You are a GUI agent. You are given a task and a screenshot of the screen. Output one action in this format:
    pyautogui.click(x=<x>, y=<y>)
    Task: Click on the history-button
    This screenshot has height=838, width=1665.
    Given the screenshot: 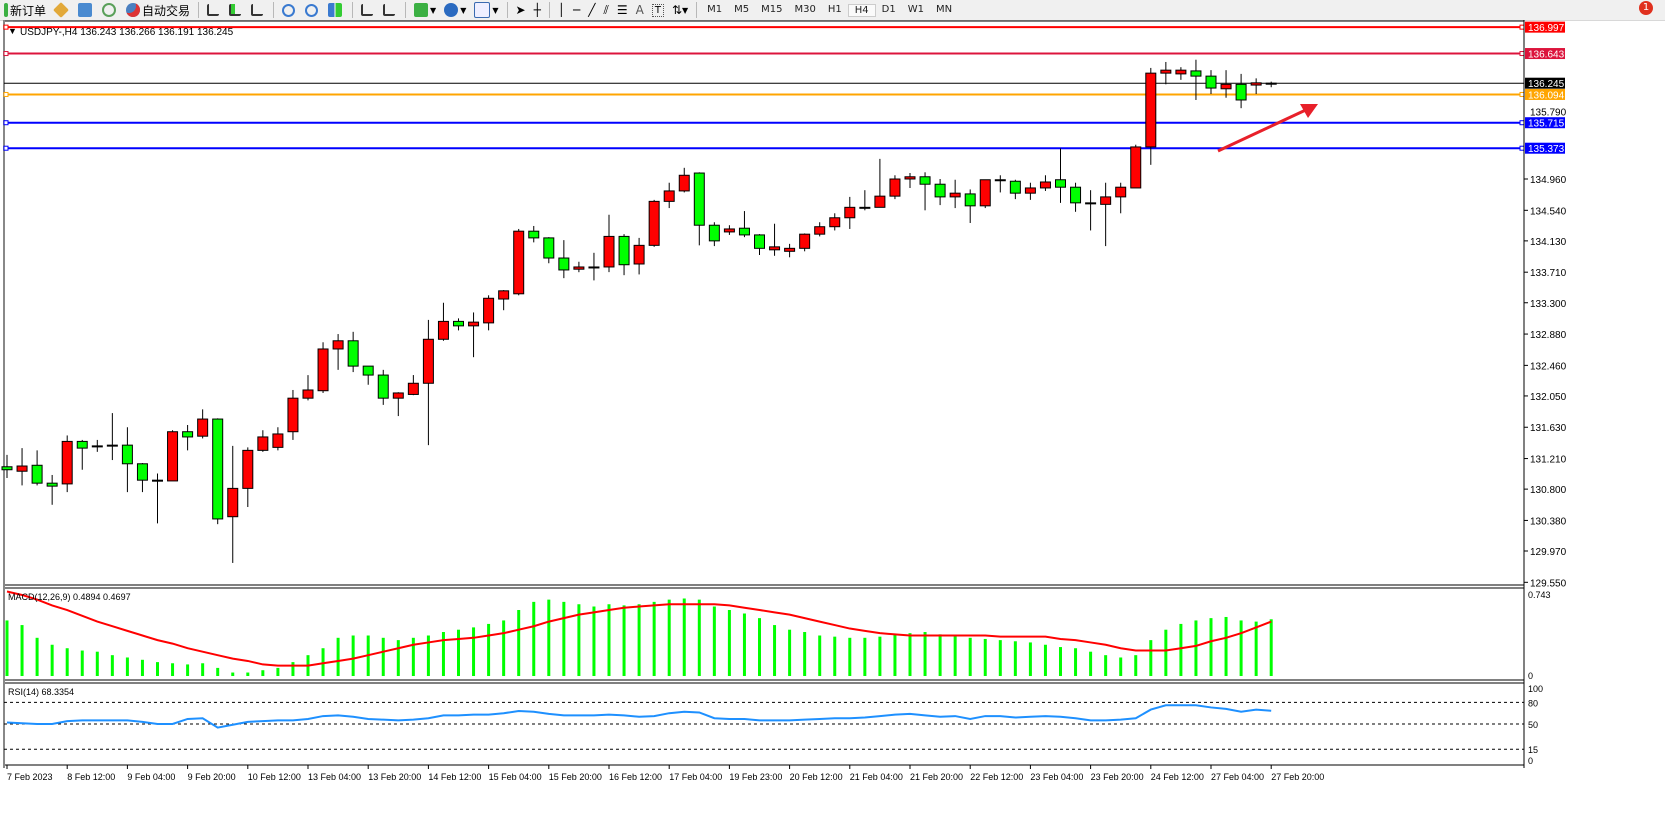 What is the action you would take?
    pyautogui.click(x=62, y=10)
    